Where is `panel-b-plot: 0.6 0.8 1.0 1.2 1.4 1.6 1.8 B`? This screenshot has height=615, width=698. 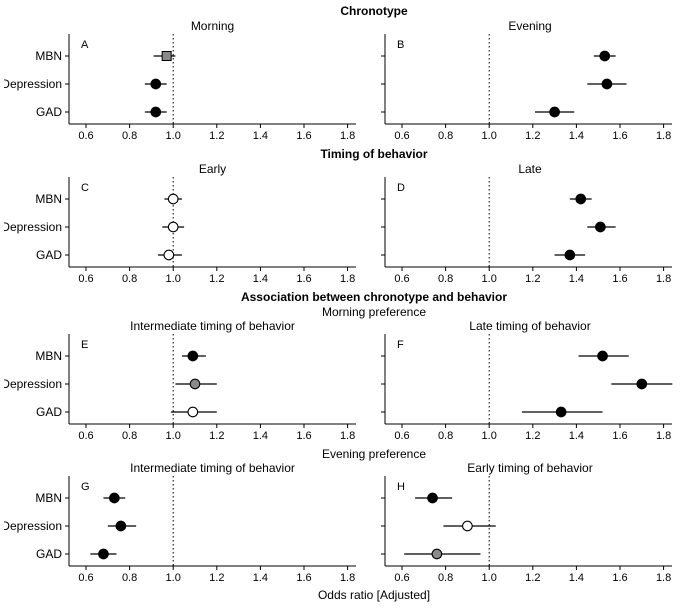 panel-b-plot: 0.6 0.8 1.0 1.2 1.4 1.6 1.8 B is located at coordinates (526, 88).